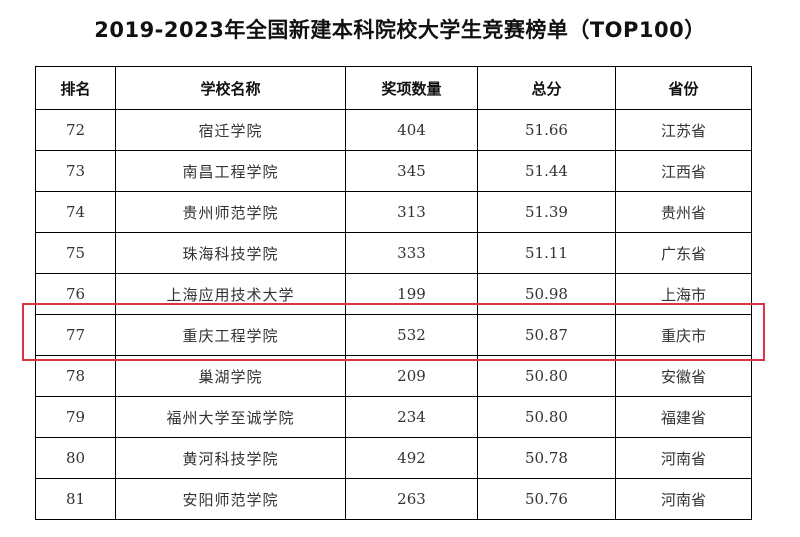 The height and width of the screenshot is (537, 800). What do you see at coordinates (411, 335) in the screenshot?
I see `cell-award-count: 532` at bounding box center [411, 335].